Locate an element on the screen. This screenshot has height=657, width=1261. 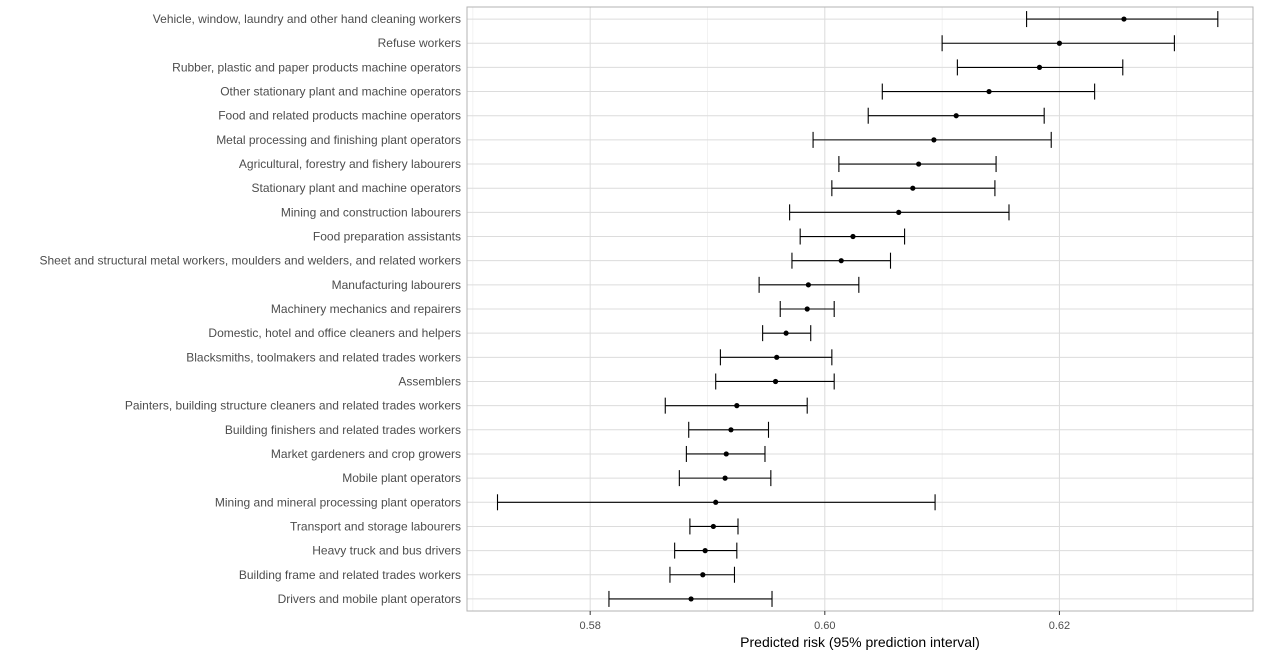
x-axis-title: Predicted risk (95% prediction interval) is located at coordinates (860, 642).